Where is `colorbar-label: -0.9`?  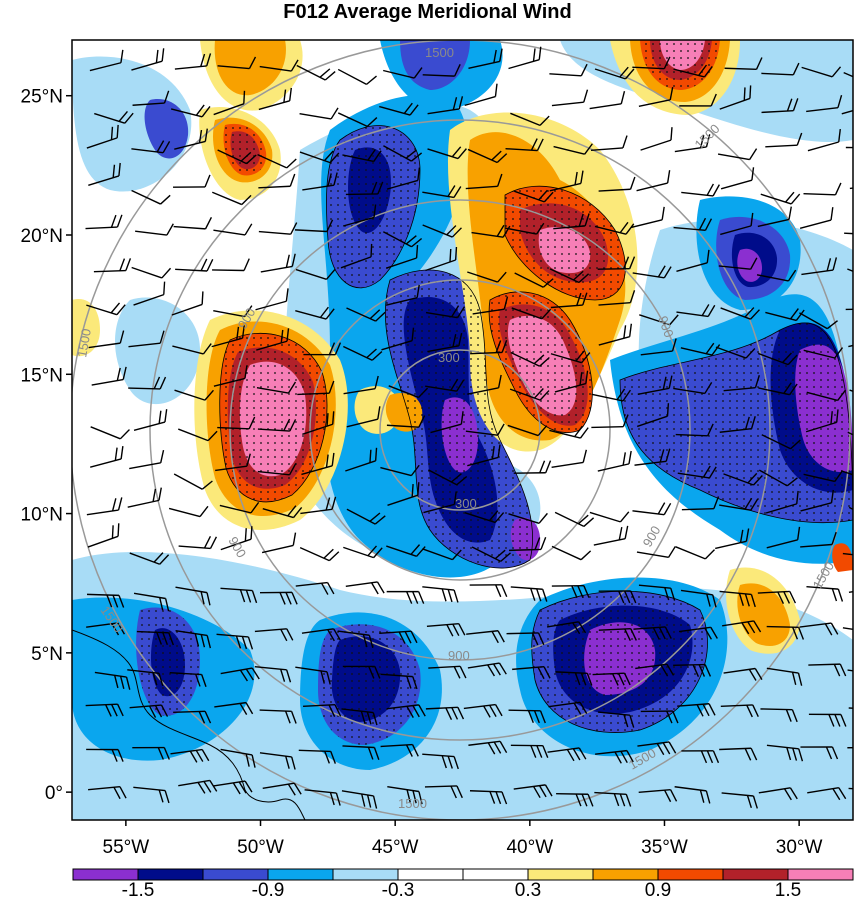
colorbar-label: -0.9 is located at coordinates (268, 890).